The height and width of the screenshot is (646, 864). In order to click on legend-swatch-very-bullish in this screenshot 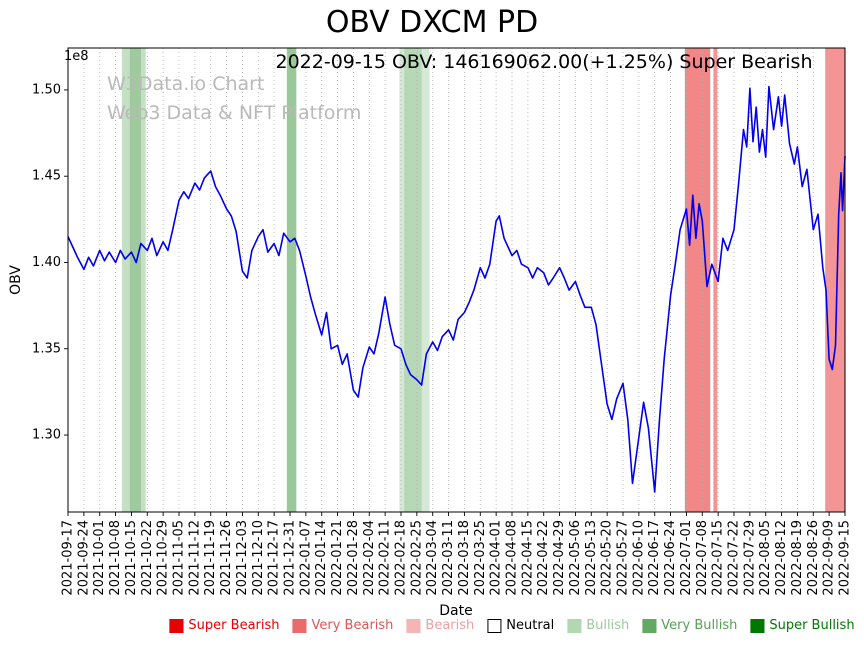, I will do `click(649, 625)`.